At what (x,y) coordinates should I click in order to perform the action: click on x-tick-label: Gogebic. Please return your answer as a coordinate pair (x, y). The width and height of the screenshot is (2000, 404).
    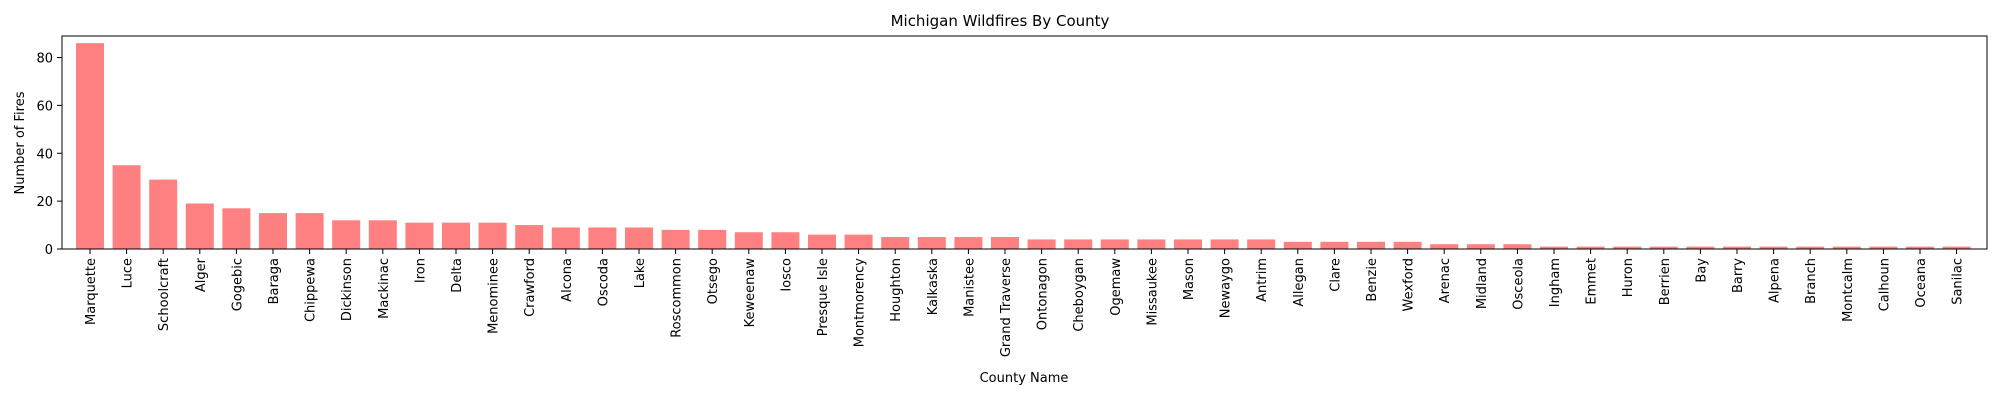
    Looking at the image, I should click on (237, 284).